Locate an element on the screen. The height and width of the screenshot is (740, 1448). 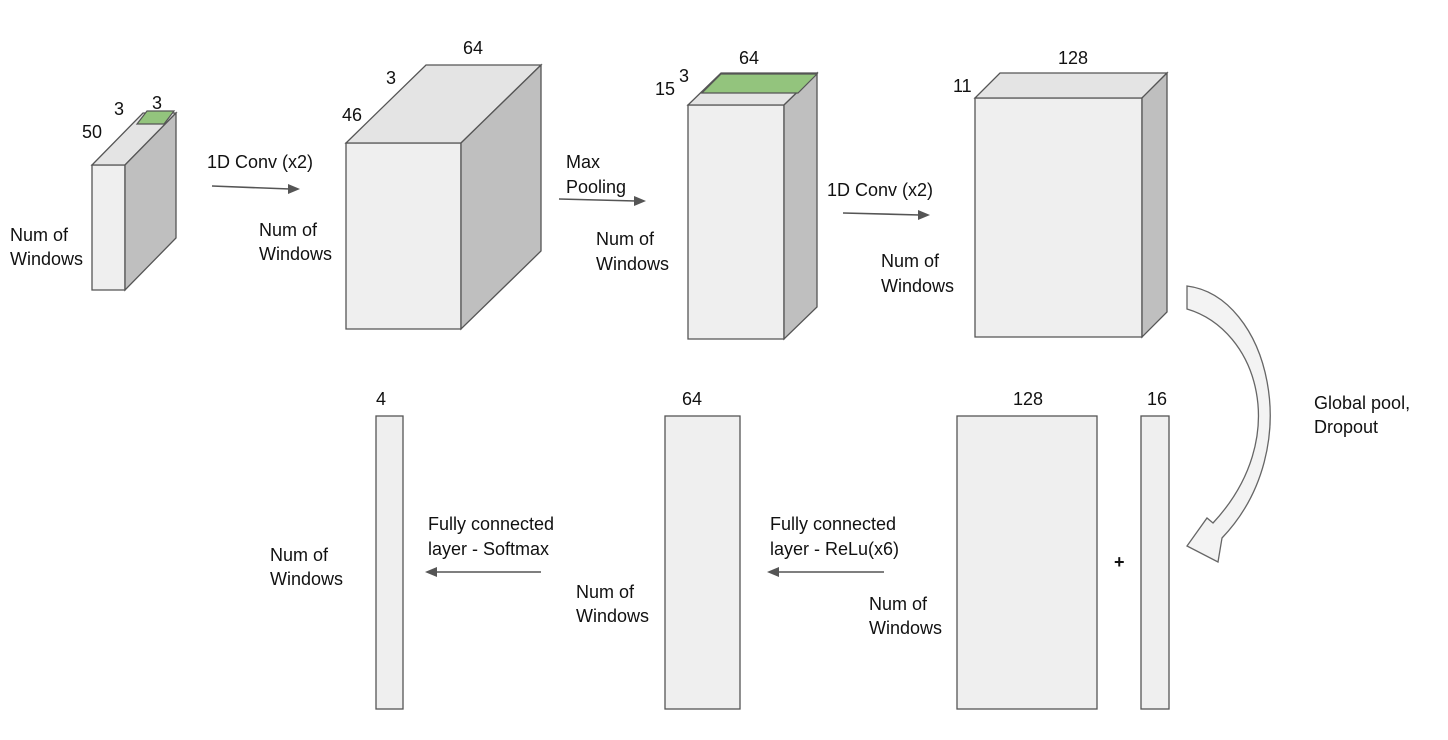
conv2-label-line2: Windows is located at coordinates (917, 286).